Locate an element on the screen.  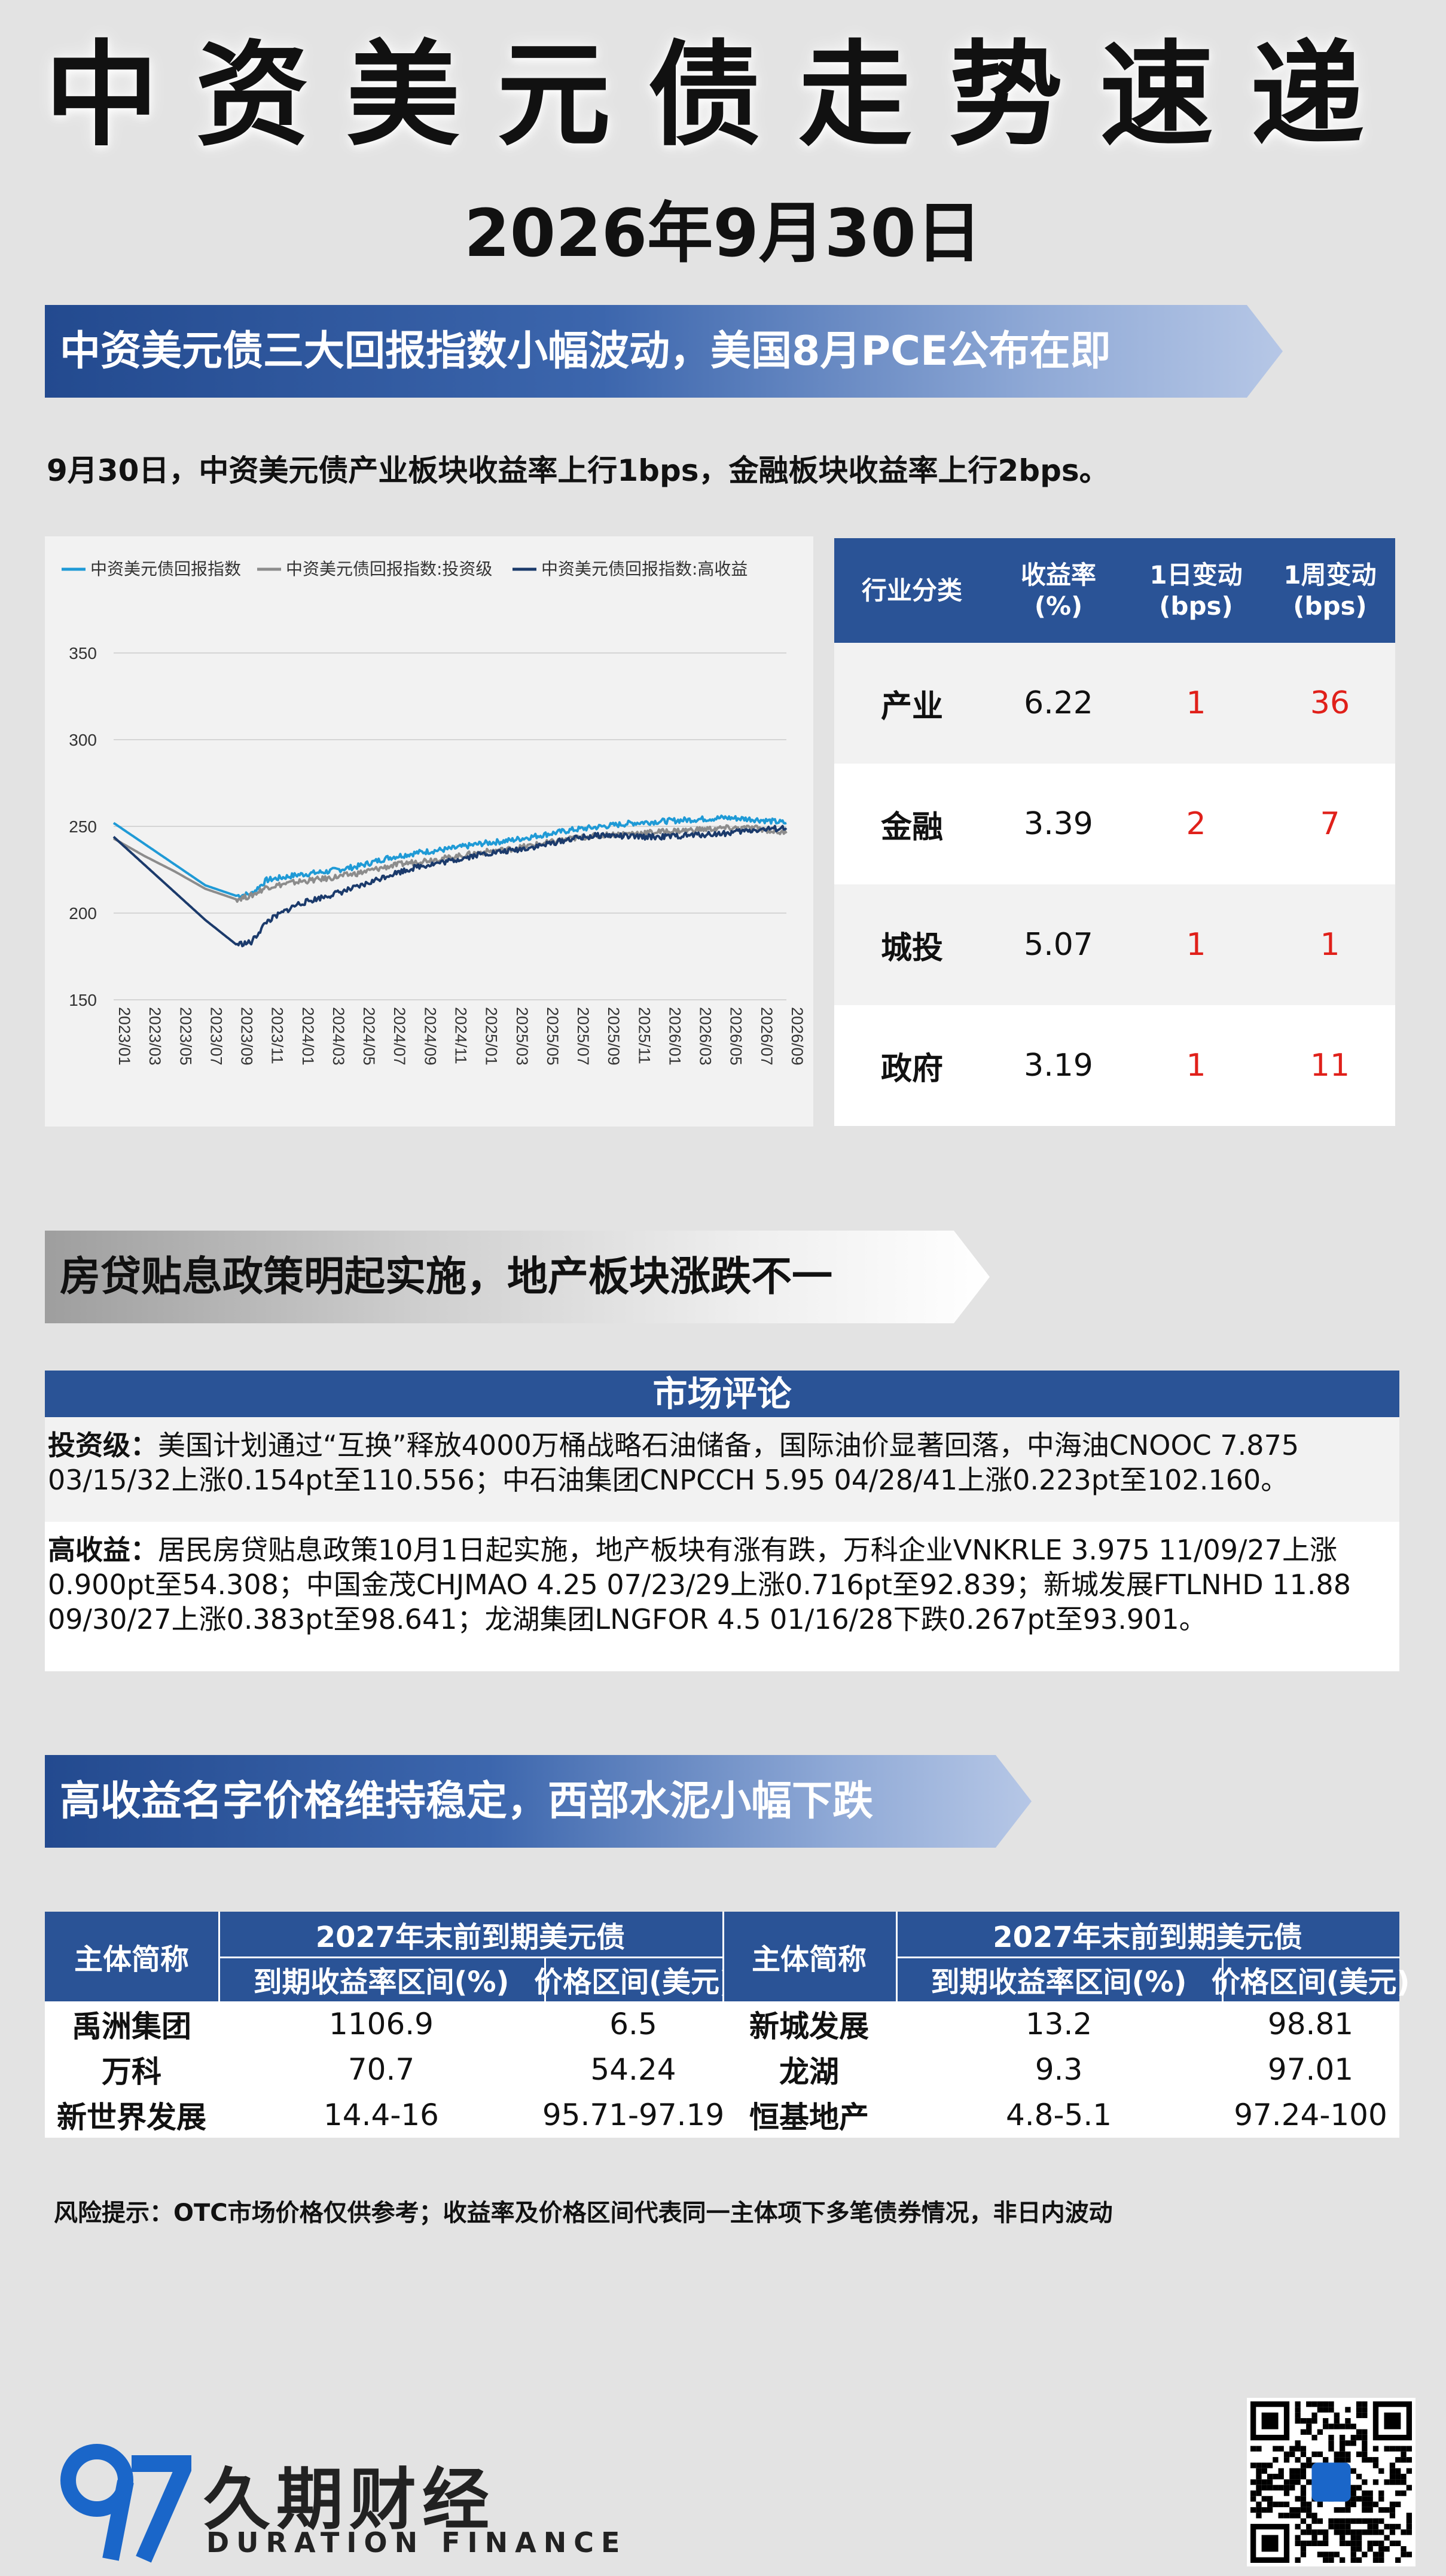
section3-banner: 高收益名字价格维持稳定，西部水泥小幅下跌 is located at coordinates (538, 1801).